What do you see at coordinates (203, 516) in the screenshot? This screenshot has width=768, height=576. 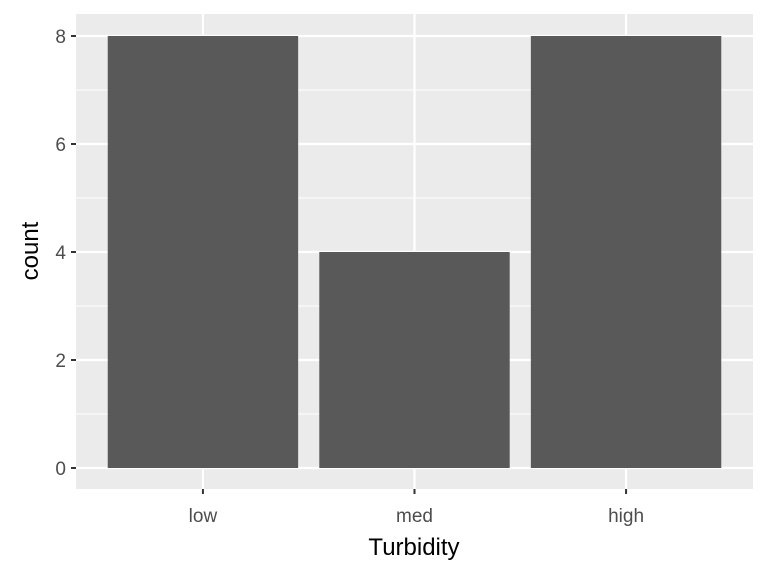 I see `x-tick-label: low` at bounding box center [203, 516].